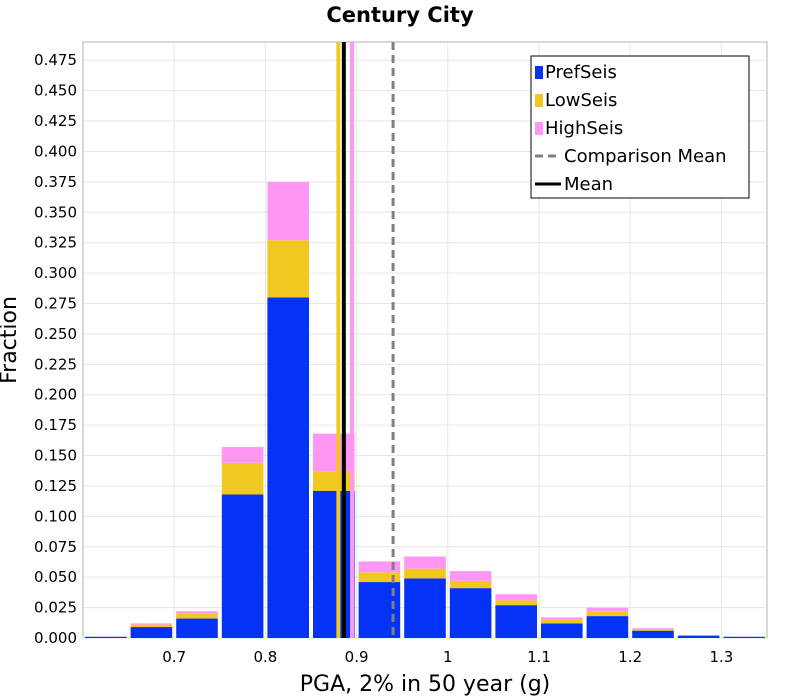 This screenshot has width=800, height=700. What do you see at coordinates (55, 334) in the screenshot?
I see `y-tick-label: 0.250` at bounding box center [55, 334].